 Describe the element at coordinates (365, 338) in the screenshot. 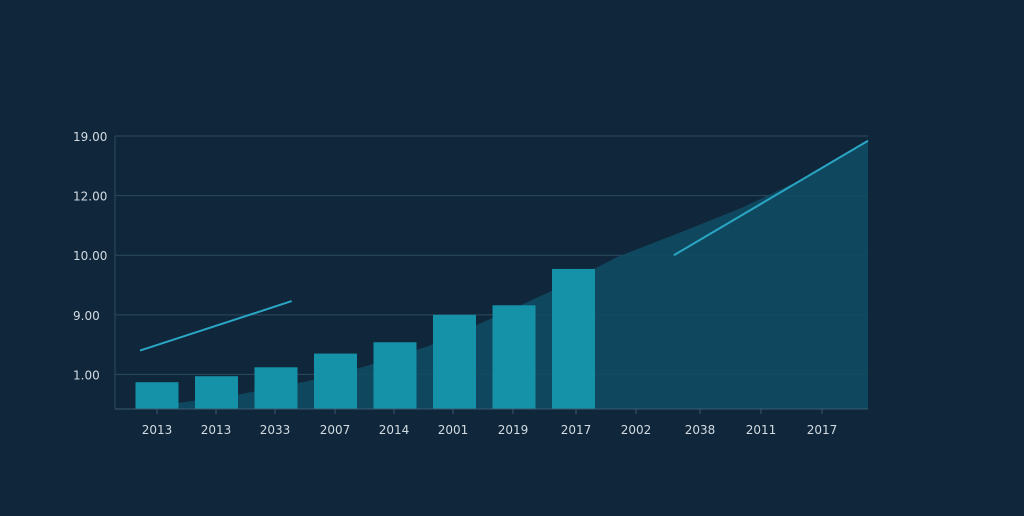

I see `bar-series` at that location.